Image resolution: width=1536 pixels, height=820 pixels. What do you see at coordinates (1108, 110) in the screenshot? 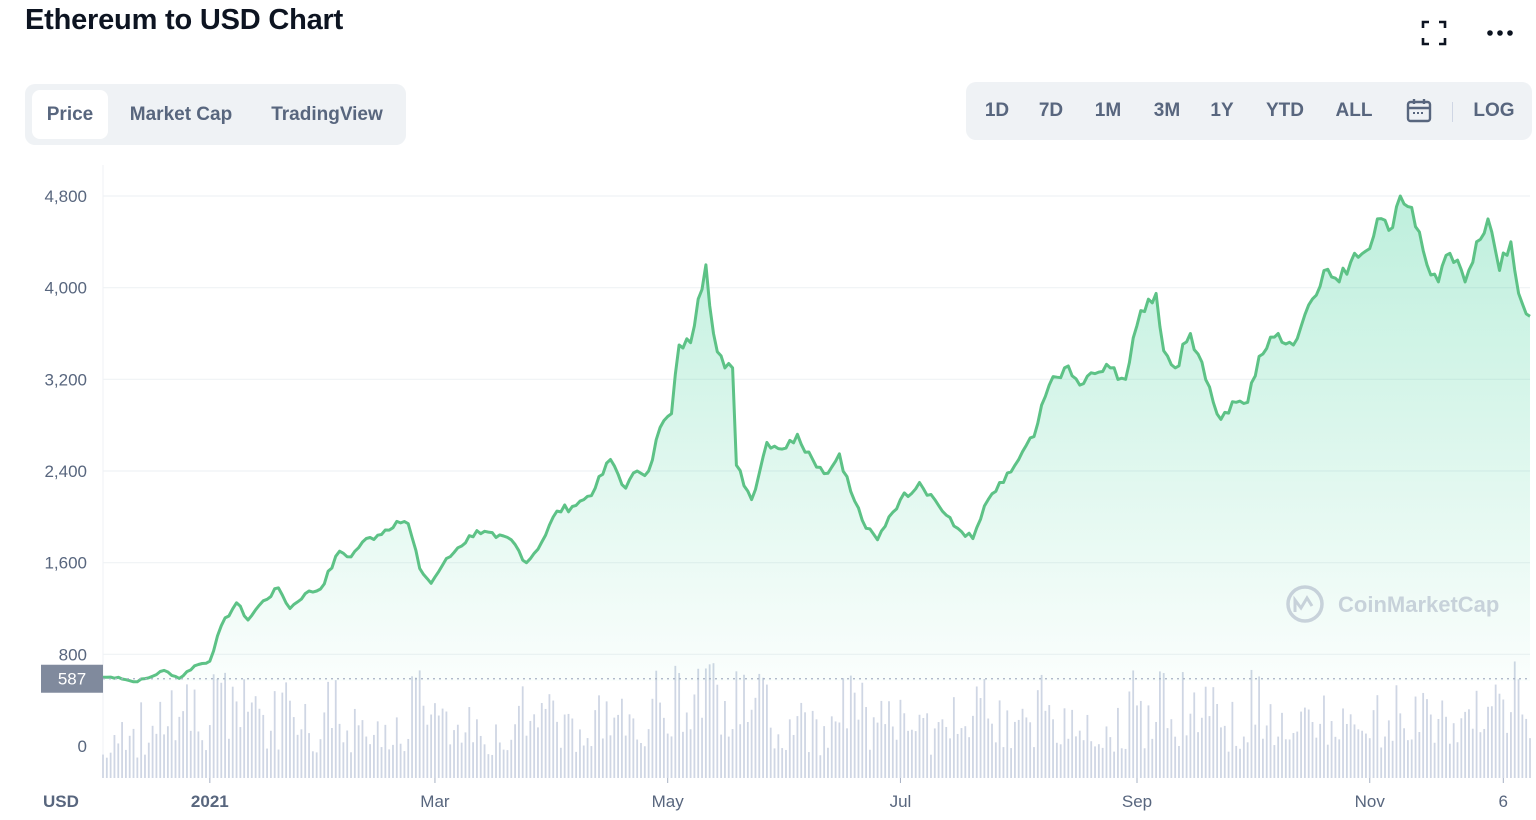
I see `range-1m: 1M` at bounding box center [1108, 110].